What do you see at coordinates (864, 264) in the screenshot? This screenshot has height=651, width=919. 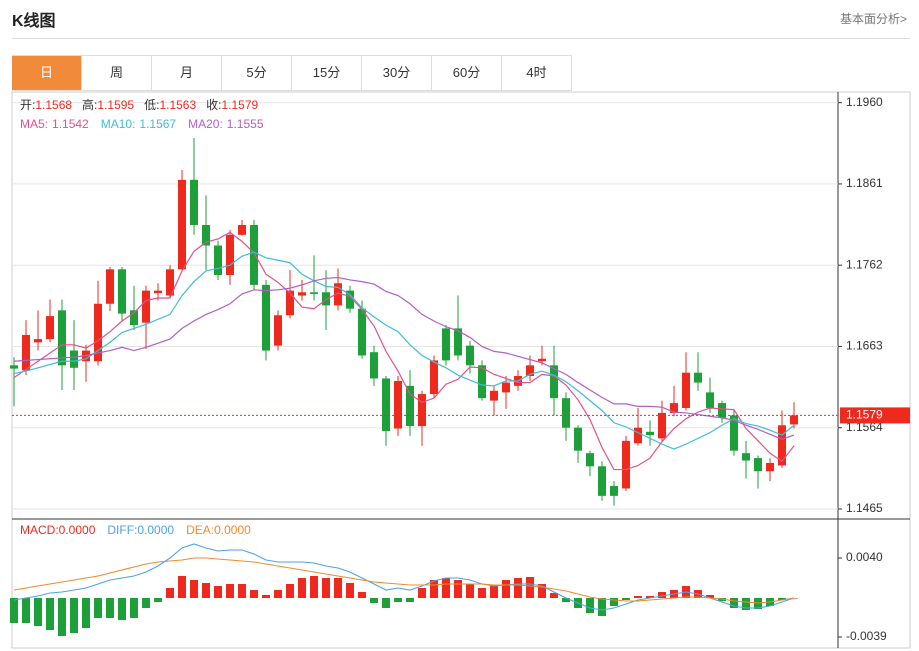 I see `y-tick-label: 1.1762` at bounding box center [864, 264].